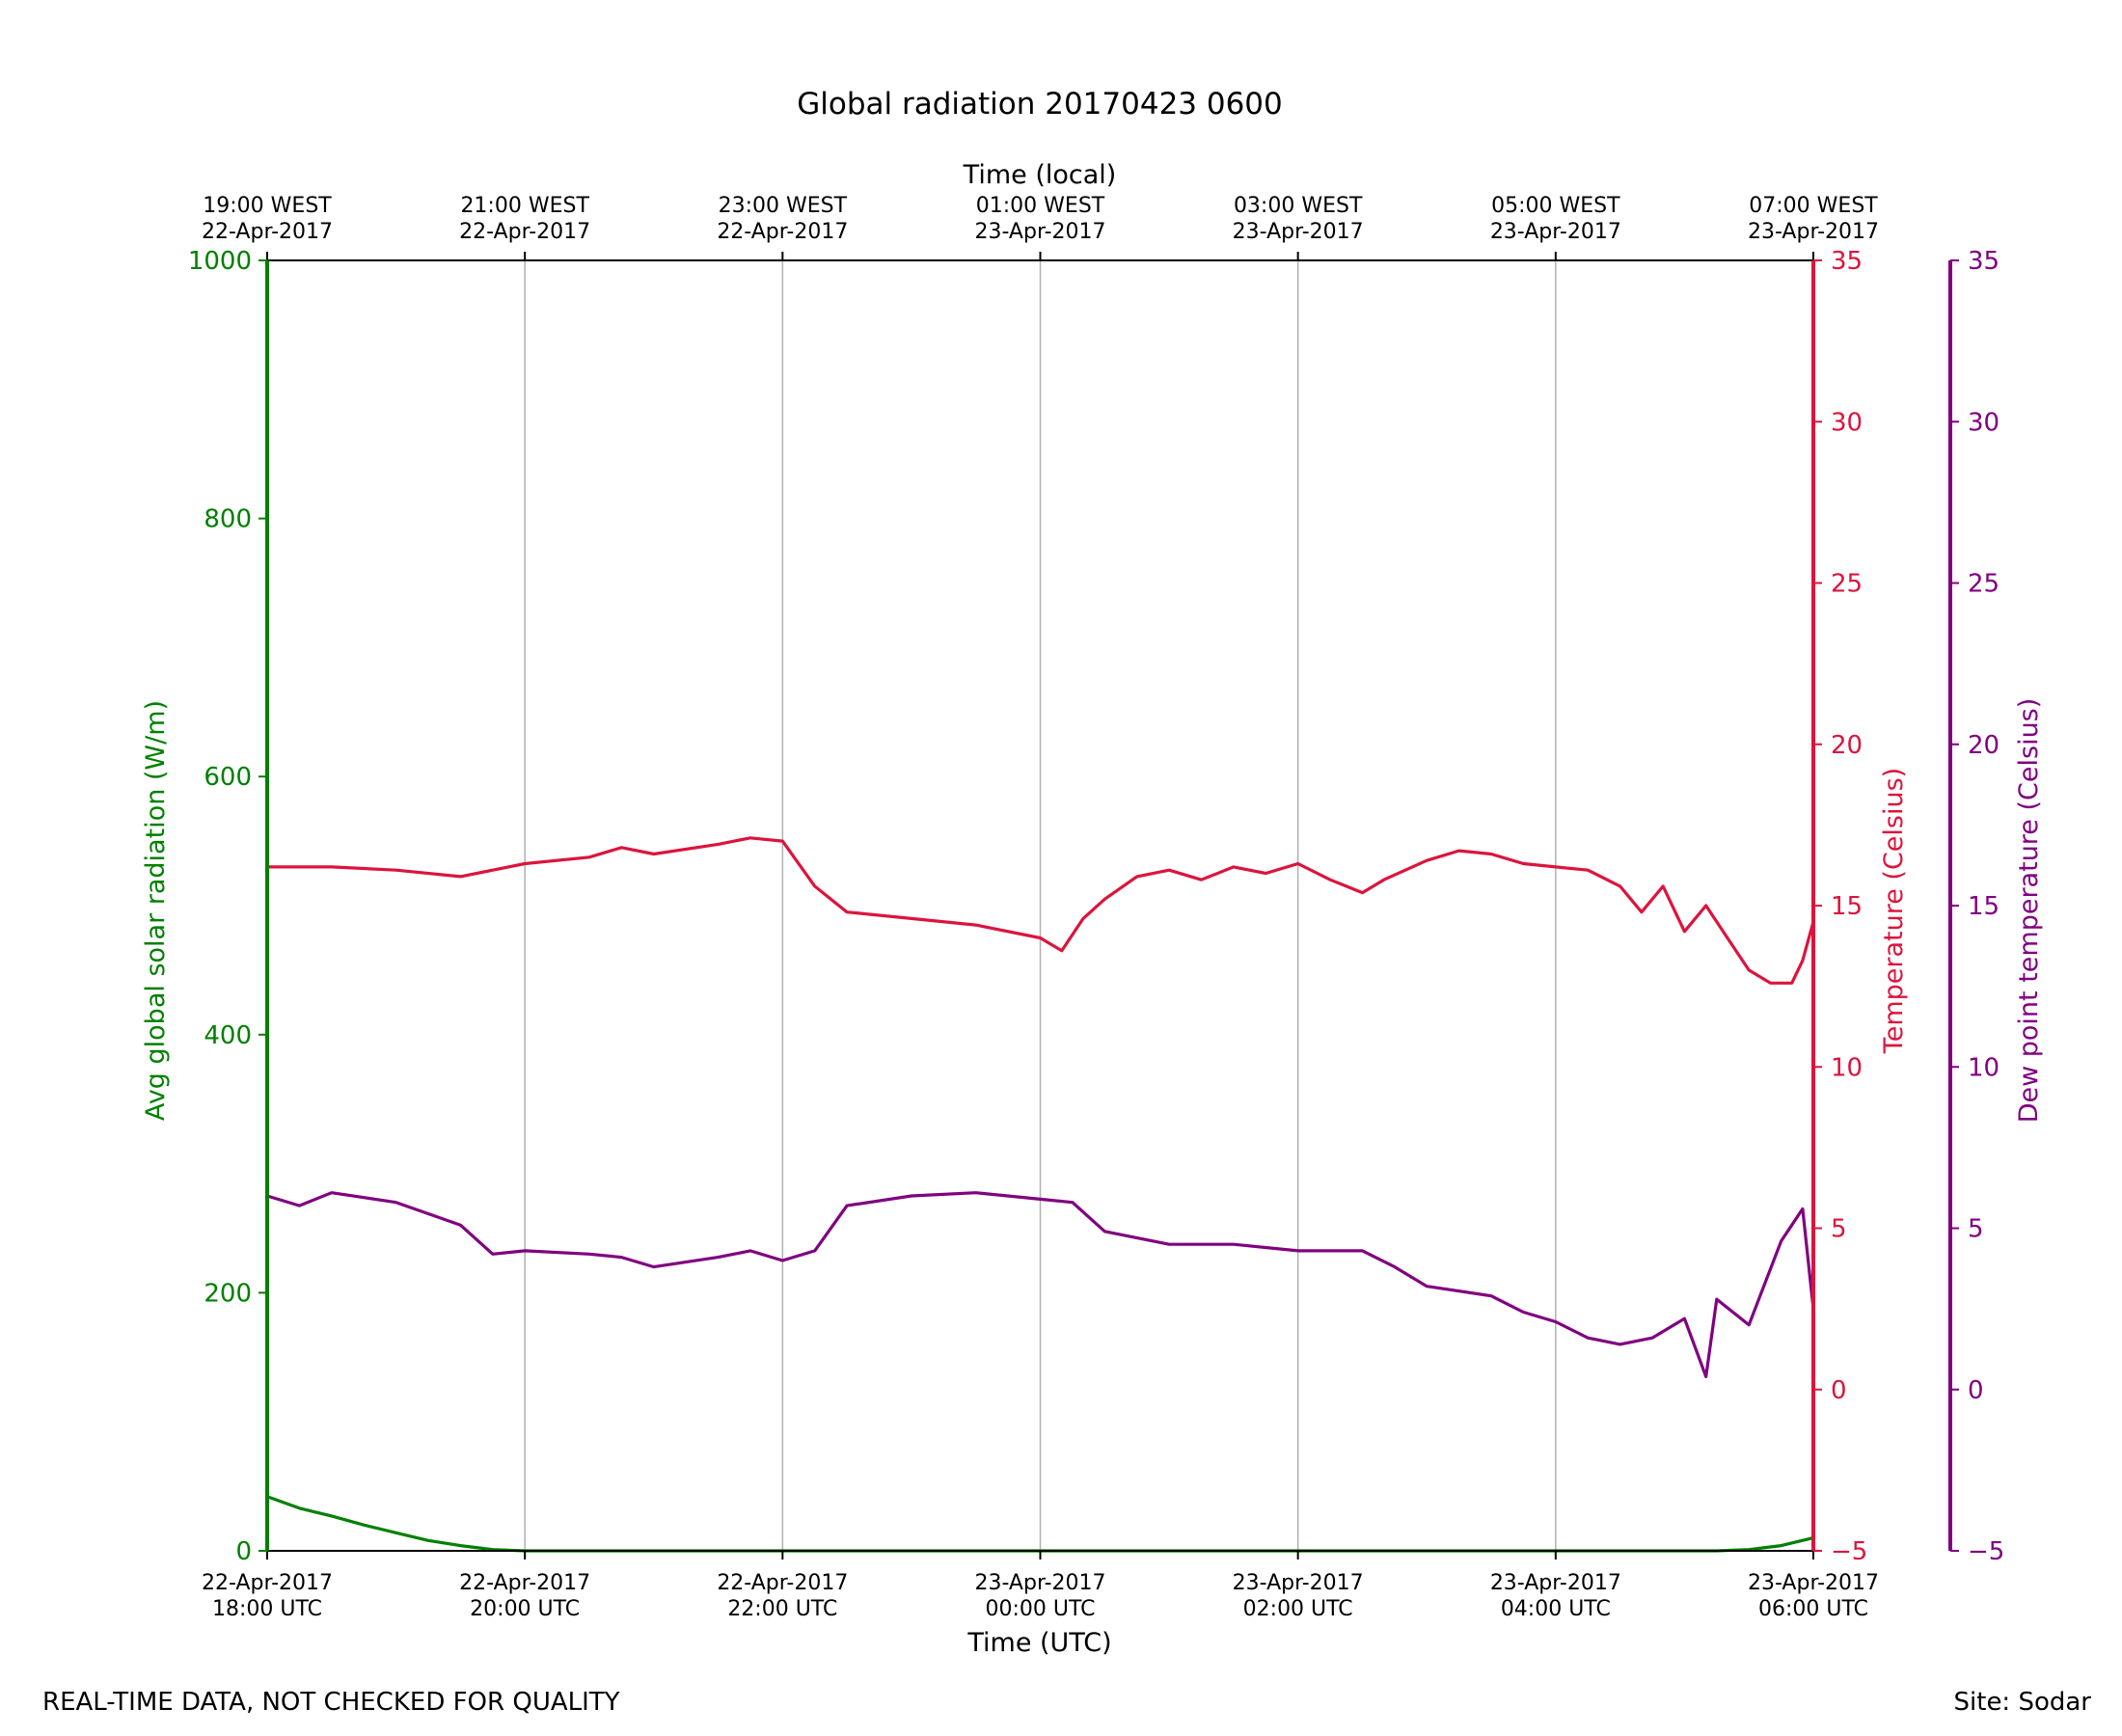 This screenshot has width=2122, height=1736. Describe the element at coordinates (1040, 206) in the screenshot. I see `top-tick-time: 01:00 WEST` at that location.